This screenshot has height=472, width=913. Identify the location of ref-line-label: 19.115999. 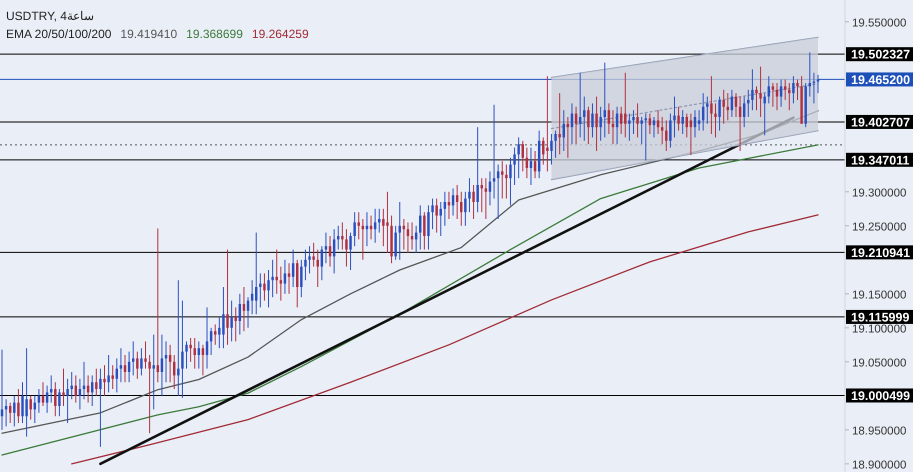
(880, 317).